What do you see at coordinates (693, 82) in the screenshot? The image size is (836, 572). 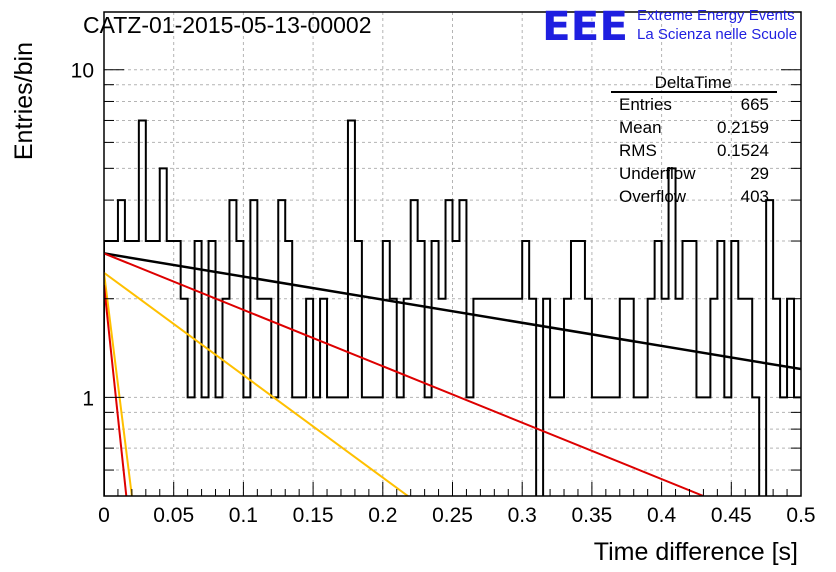 I see `stats-title: DeltaTime` at bounding box center [693, 82].